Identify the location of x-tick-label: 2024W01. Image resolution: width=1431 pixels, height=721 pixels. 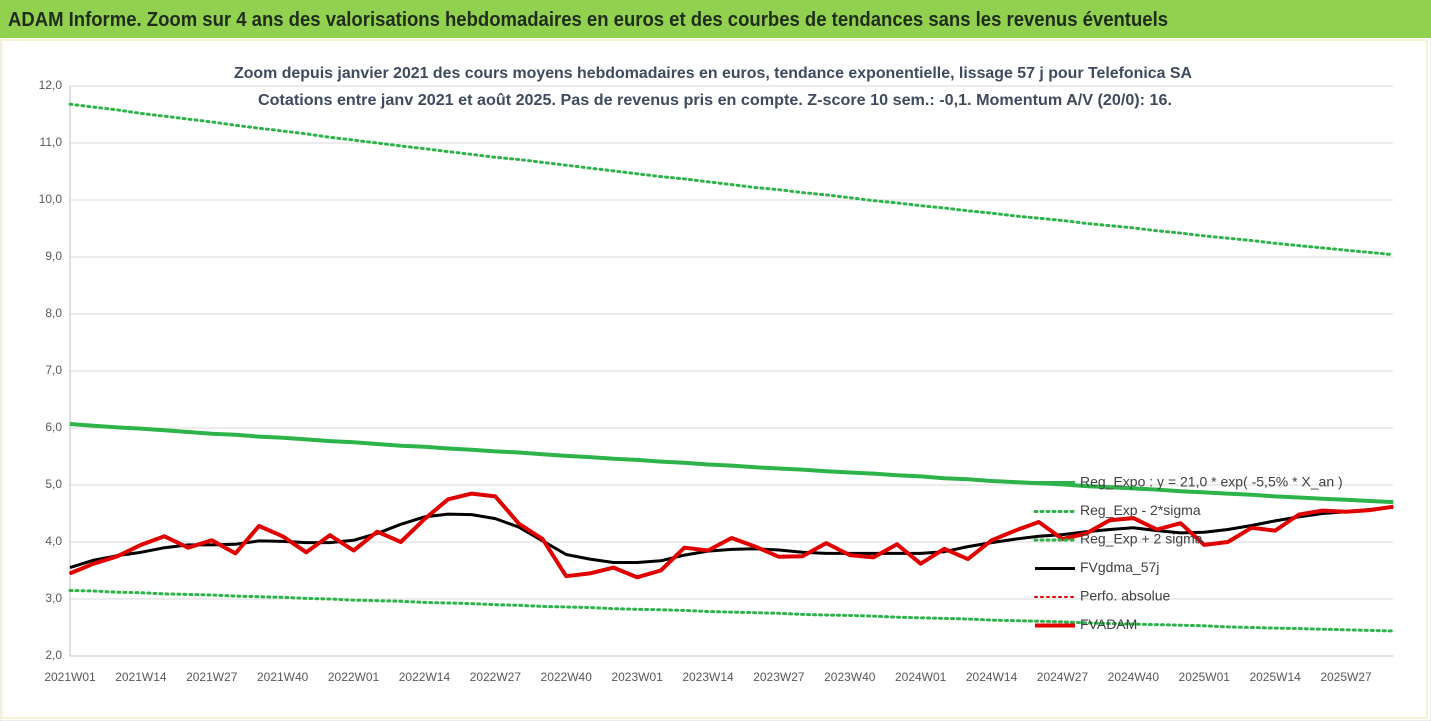
(921, 677).